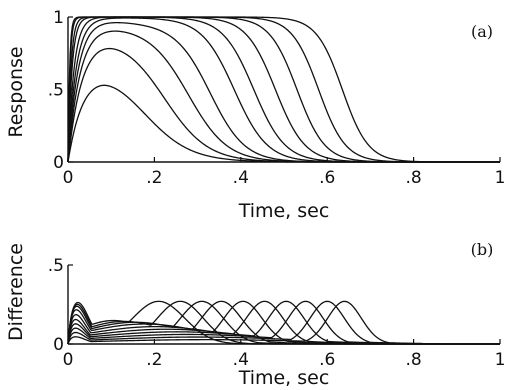 The width and height of the screenshot is (506, 390). What do you see at coordinates (68, 178) in the screenshot?
I see `panel-a-x-tick-label: 0` at bounding box center [68, 178].